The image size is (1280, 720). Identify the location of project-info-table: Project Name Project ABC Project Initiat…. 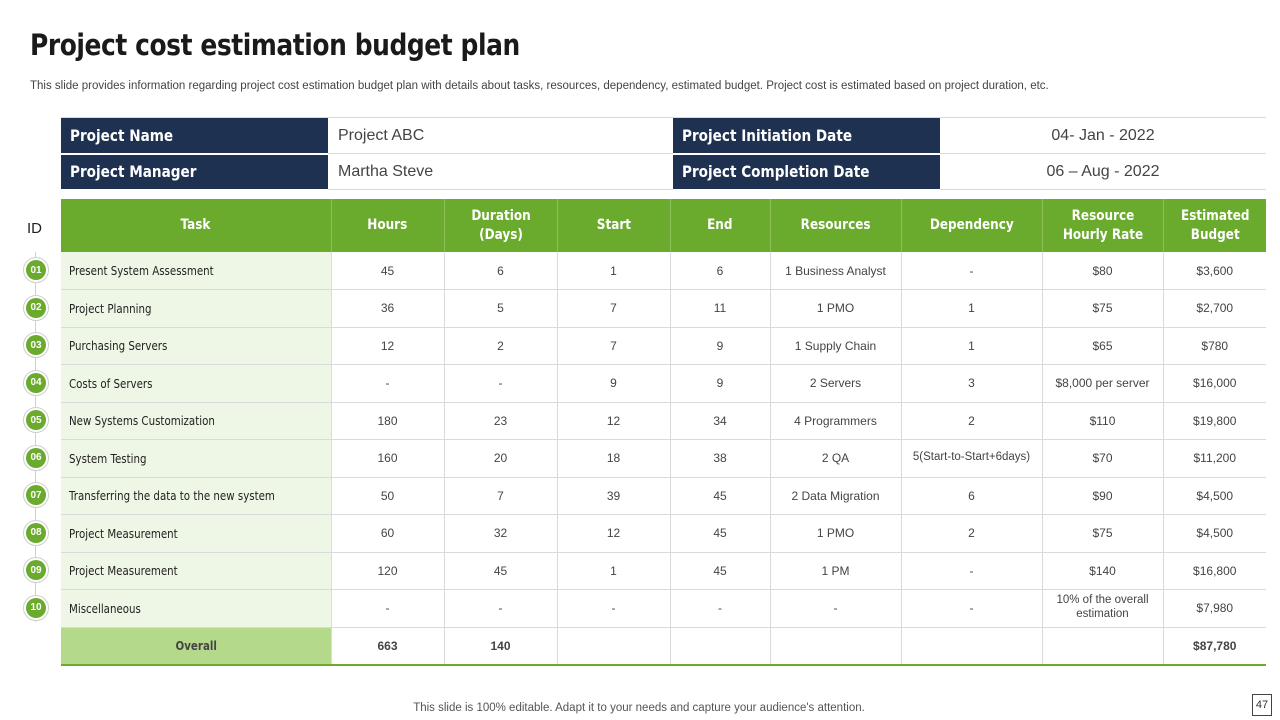
(663, 154).